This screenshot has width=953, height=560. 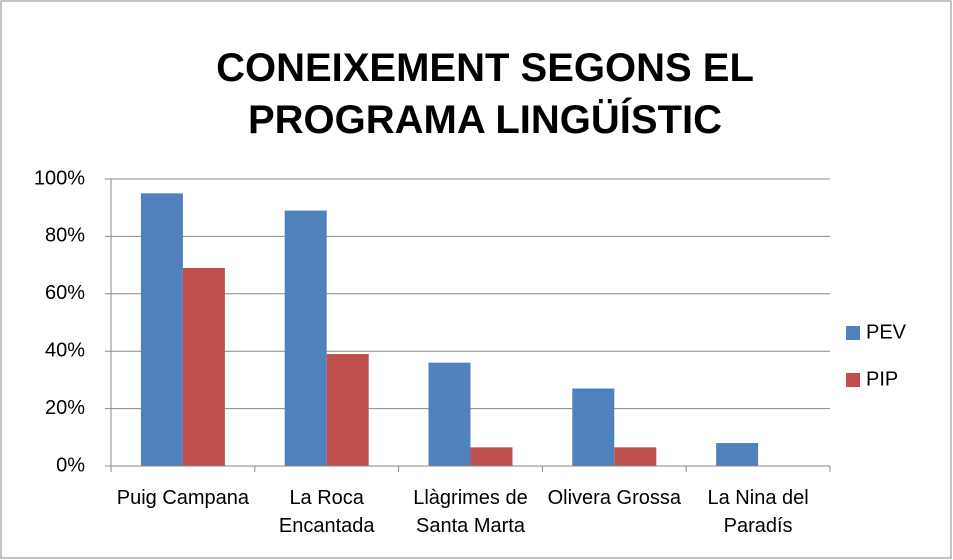 What do you see at coordinates (882, 379) in the screenshot?
I see `legend-label: PIP` at bounding box center [882, 379].